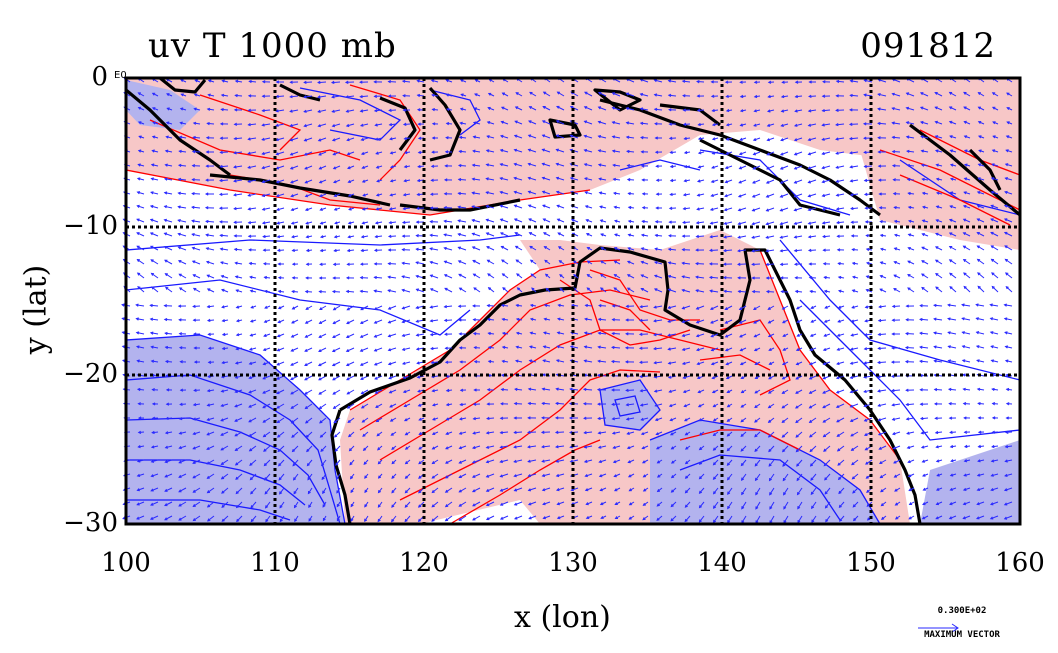 The height and width of the screenshot is (653, 1058). What do you see at coordinates (938, 628) in the screenshot?
I see `max-vector-arrow` at bounding box center [938, 628].